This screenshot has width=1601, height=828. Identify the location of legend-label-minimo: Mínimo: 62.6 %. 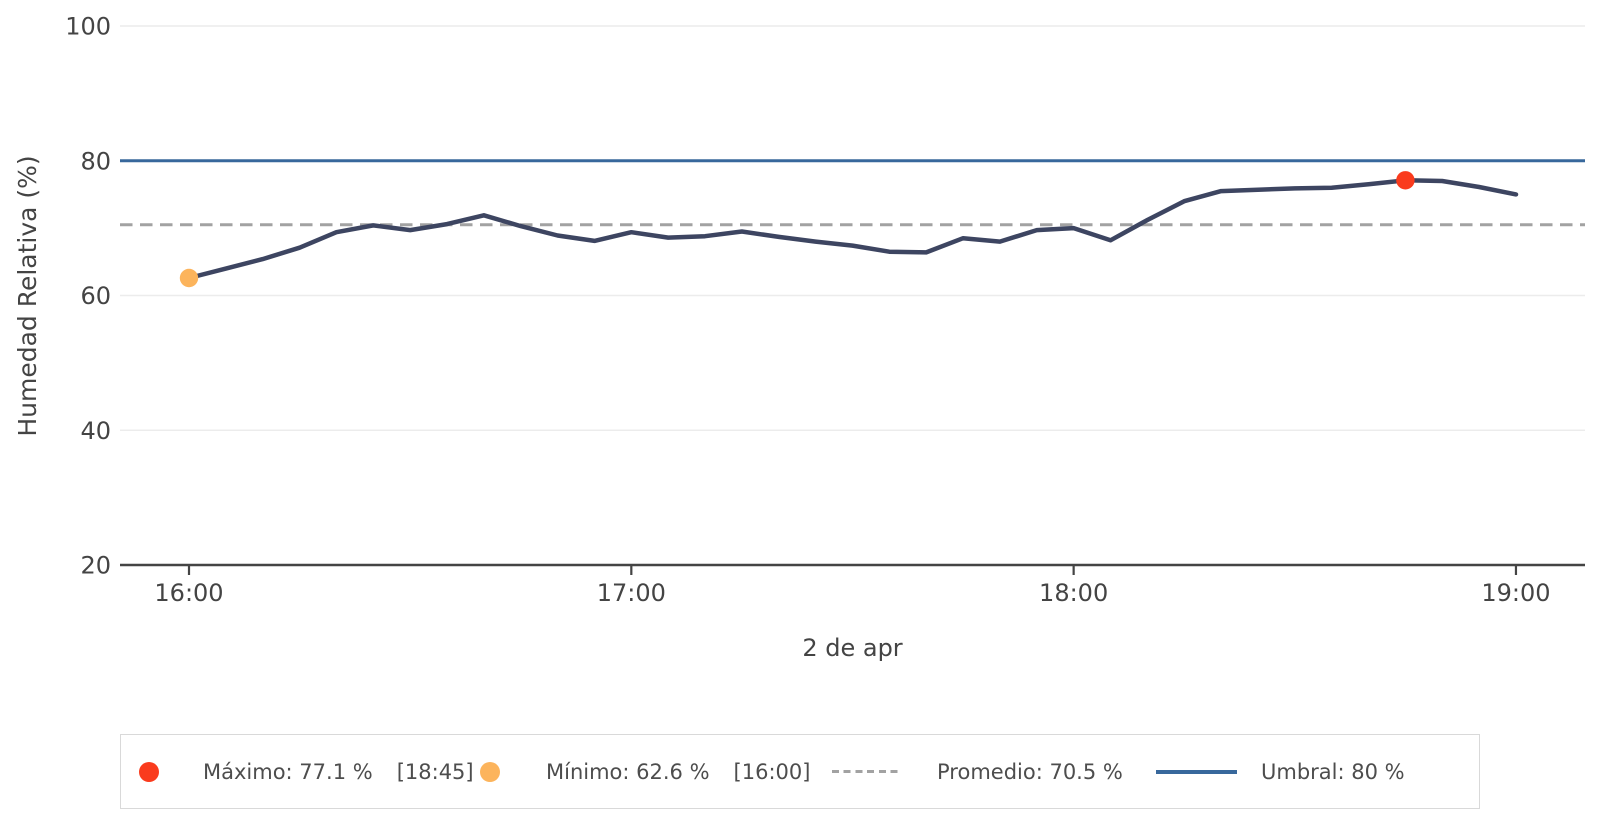
(628, 771).